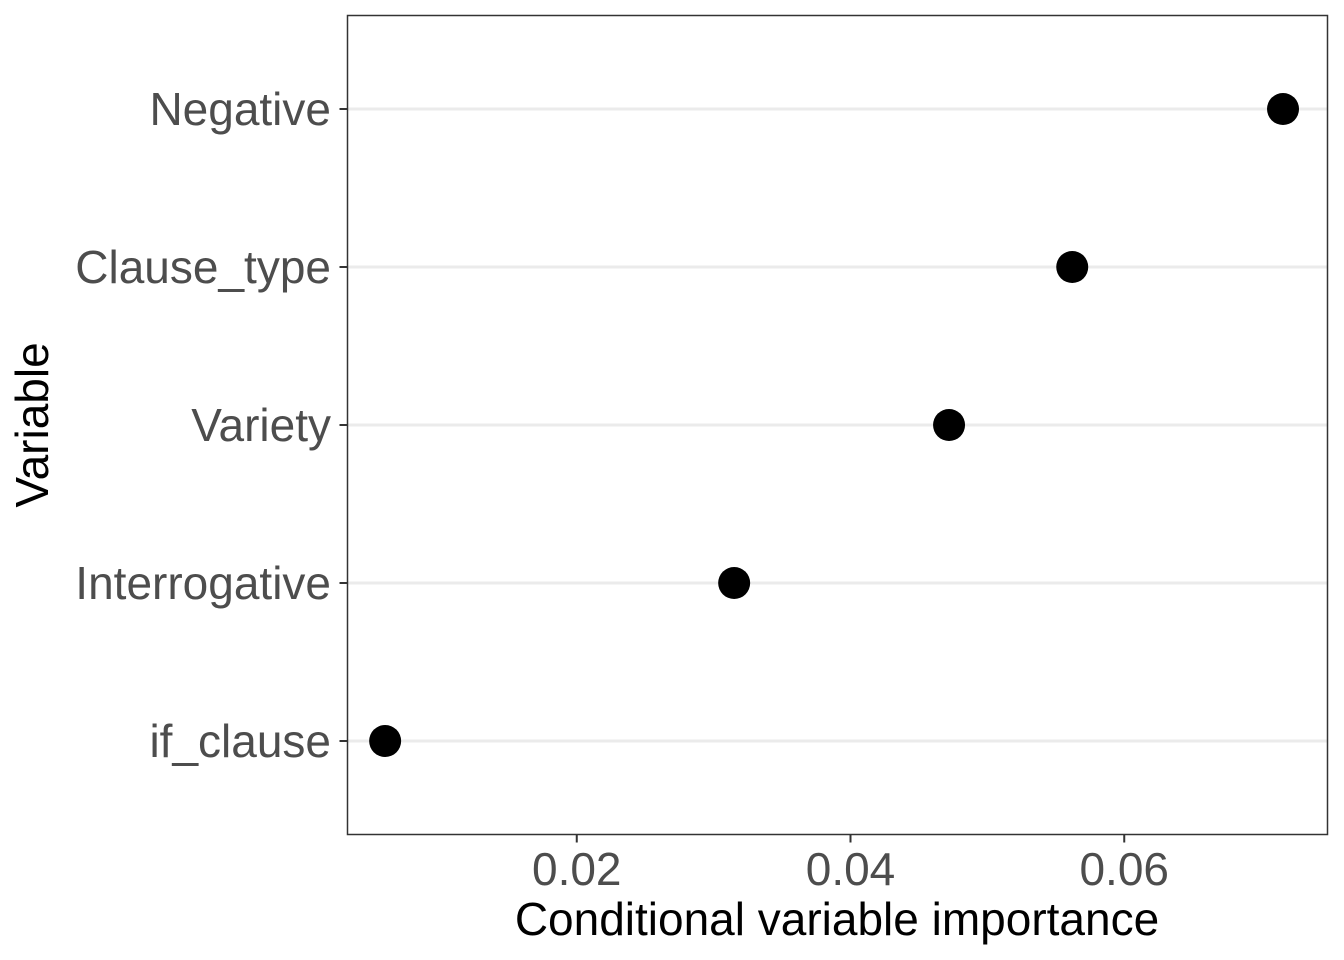 The width and height of the screenshot is (1344, 960). Describe the element at coordinates (385, 741) in the screenshot. I see `data-point-if-clause` at that location.